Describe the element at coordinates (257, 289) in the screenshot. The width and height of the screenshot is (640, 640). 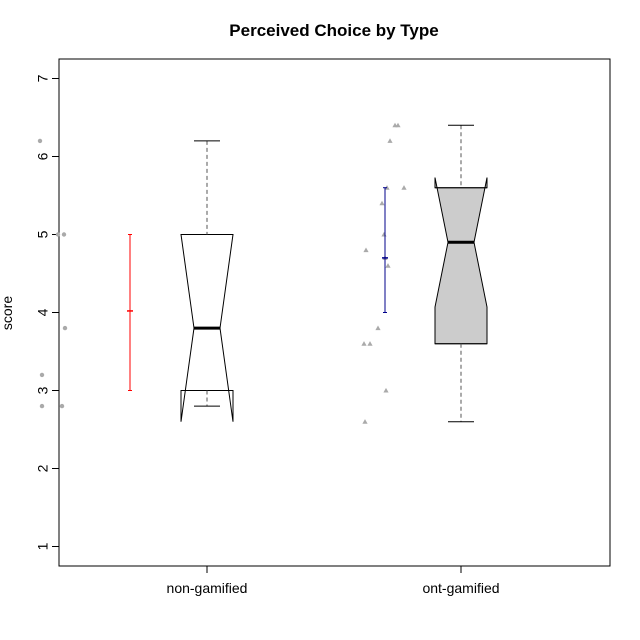
I see `mean-bars` at that location.